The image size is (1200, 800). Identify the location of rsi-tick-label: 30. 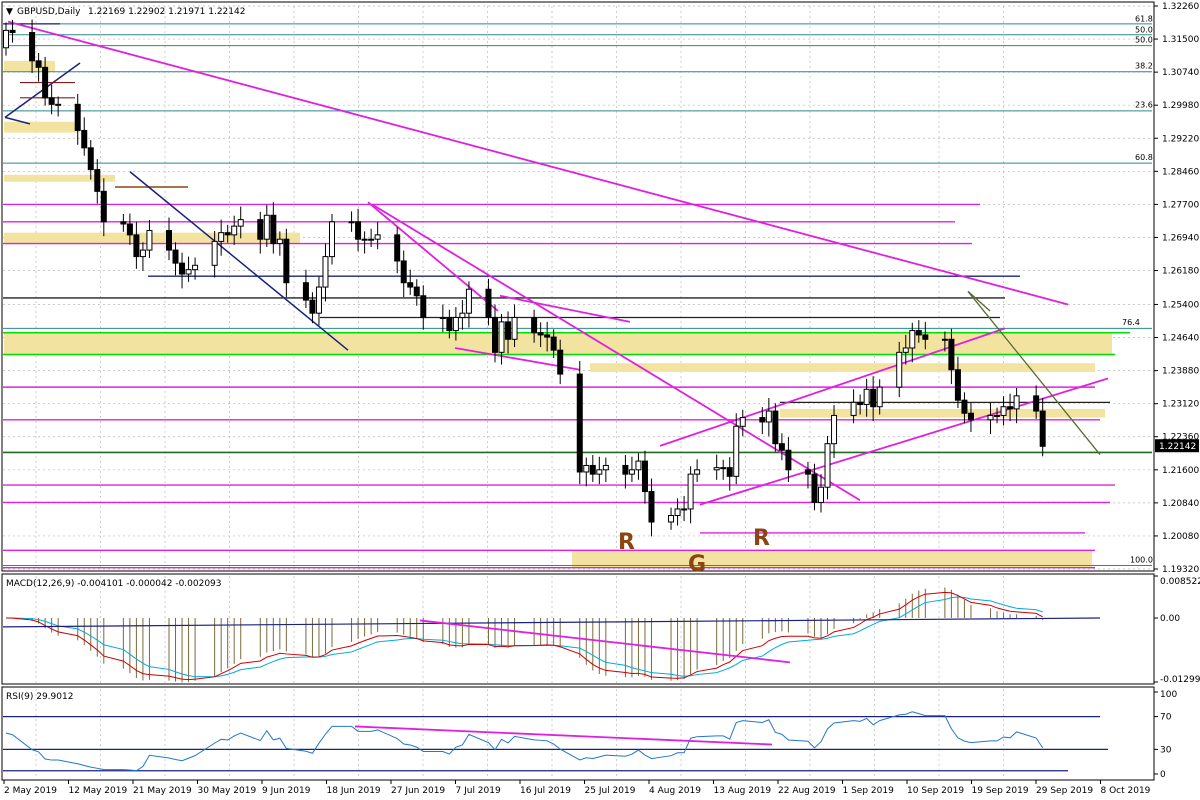
(1166, 750).